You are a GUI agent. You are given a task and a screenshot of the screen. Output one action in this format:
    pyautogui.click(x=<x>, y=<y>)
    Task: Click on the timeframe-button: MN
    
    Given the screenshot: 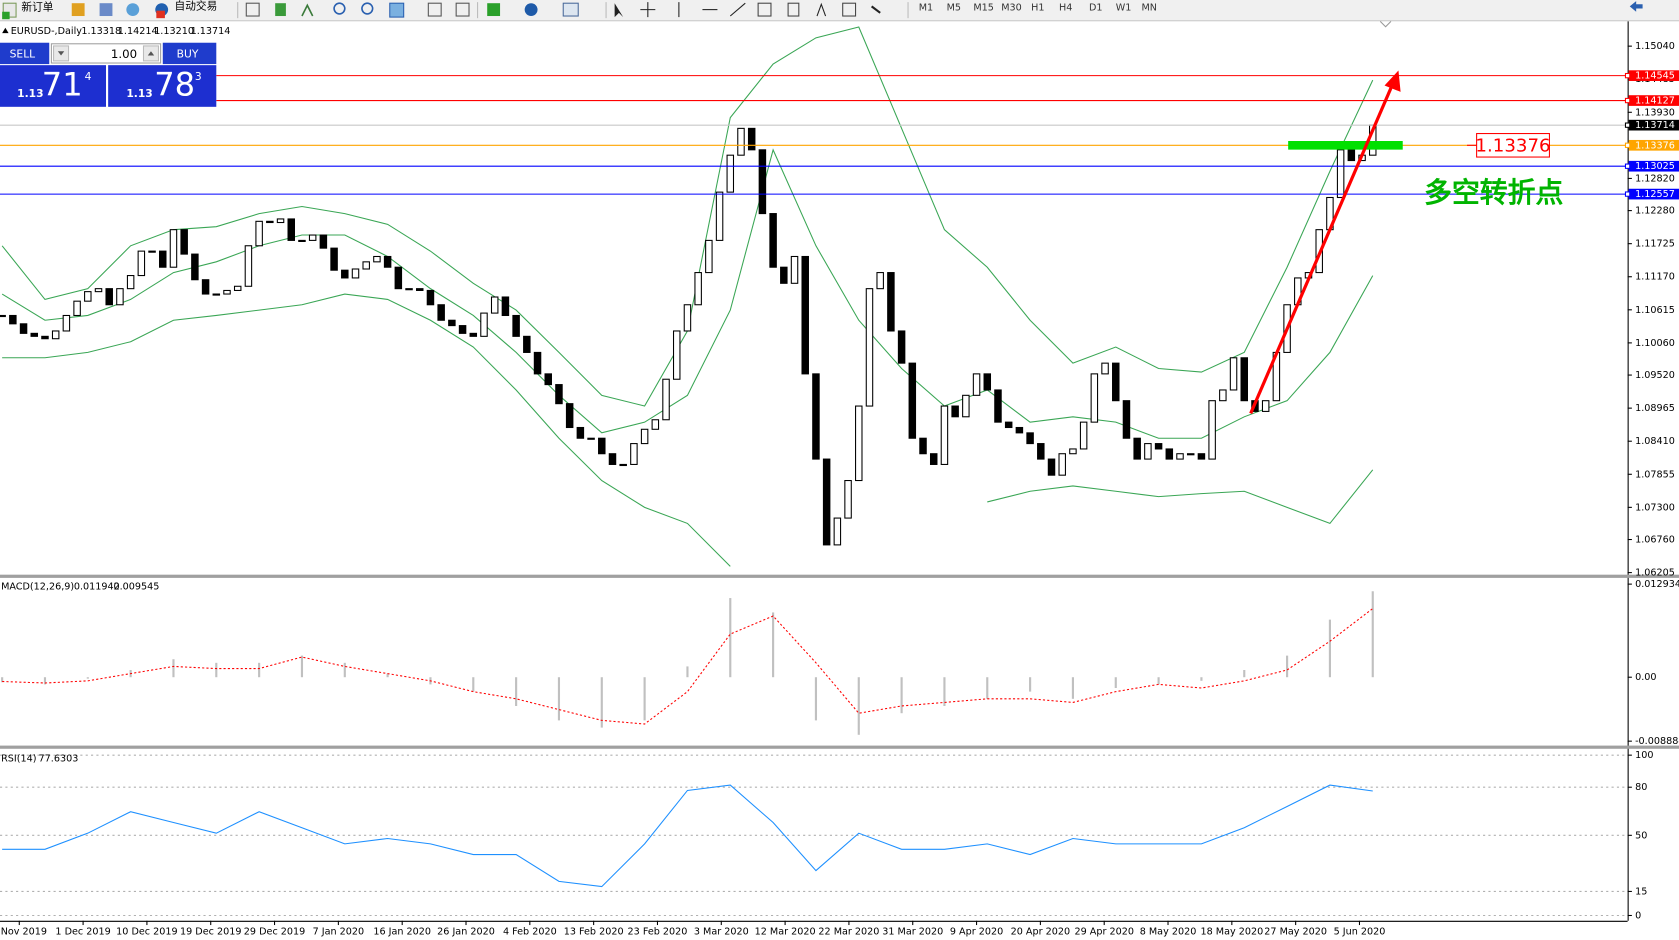 What is the action you would take?
    pyautogui.click(x=1149, y=7)
    